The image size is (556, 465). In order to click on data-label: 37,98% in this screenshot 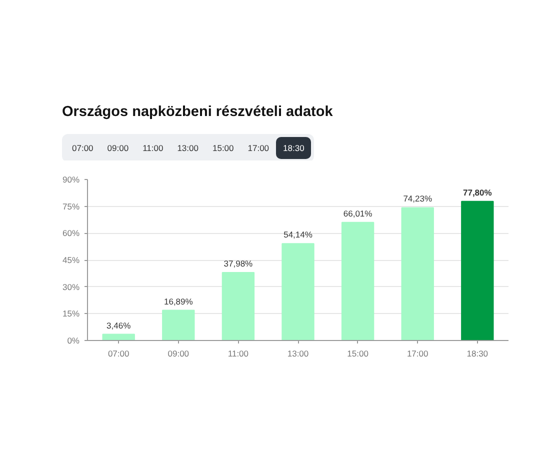, I will do `click(239, 263)`.